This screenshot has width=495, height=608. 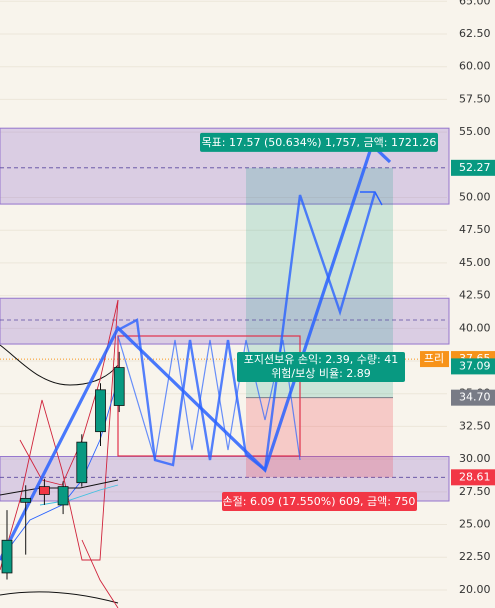 What do you see at coordinates (475, 3) in the screenshot?
I see `y-tick-label: 65.00` at bounding box center [475, 3].